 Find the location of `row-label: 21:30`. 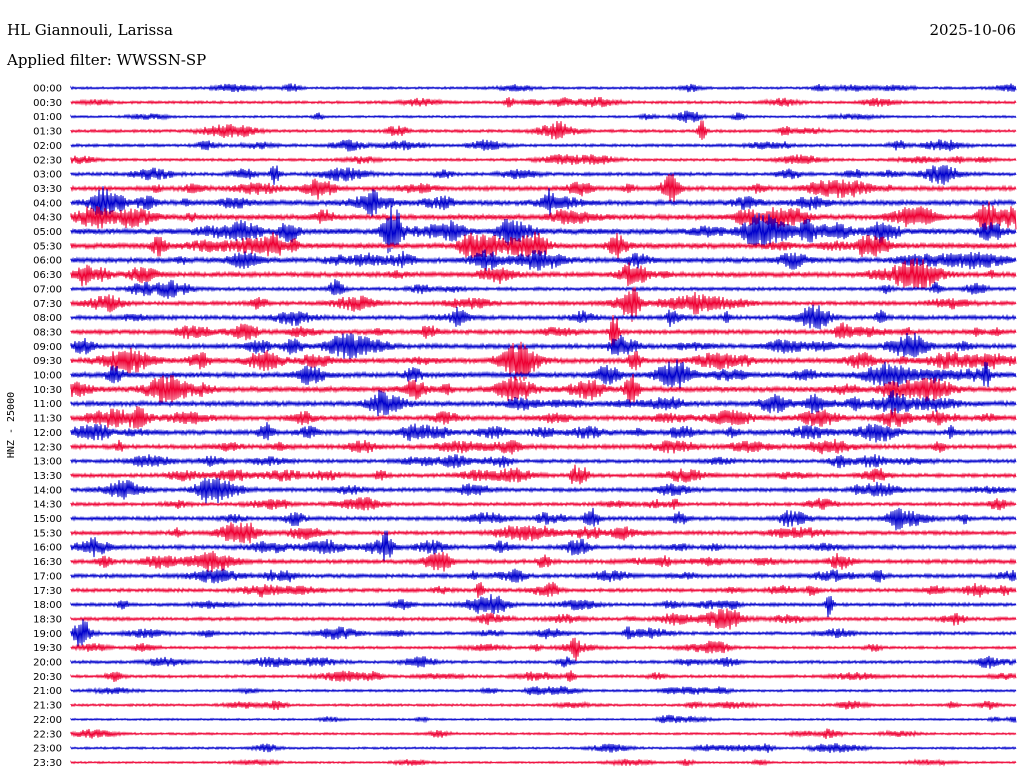

row-label: 21:30 is located at coordinates (47, 706).